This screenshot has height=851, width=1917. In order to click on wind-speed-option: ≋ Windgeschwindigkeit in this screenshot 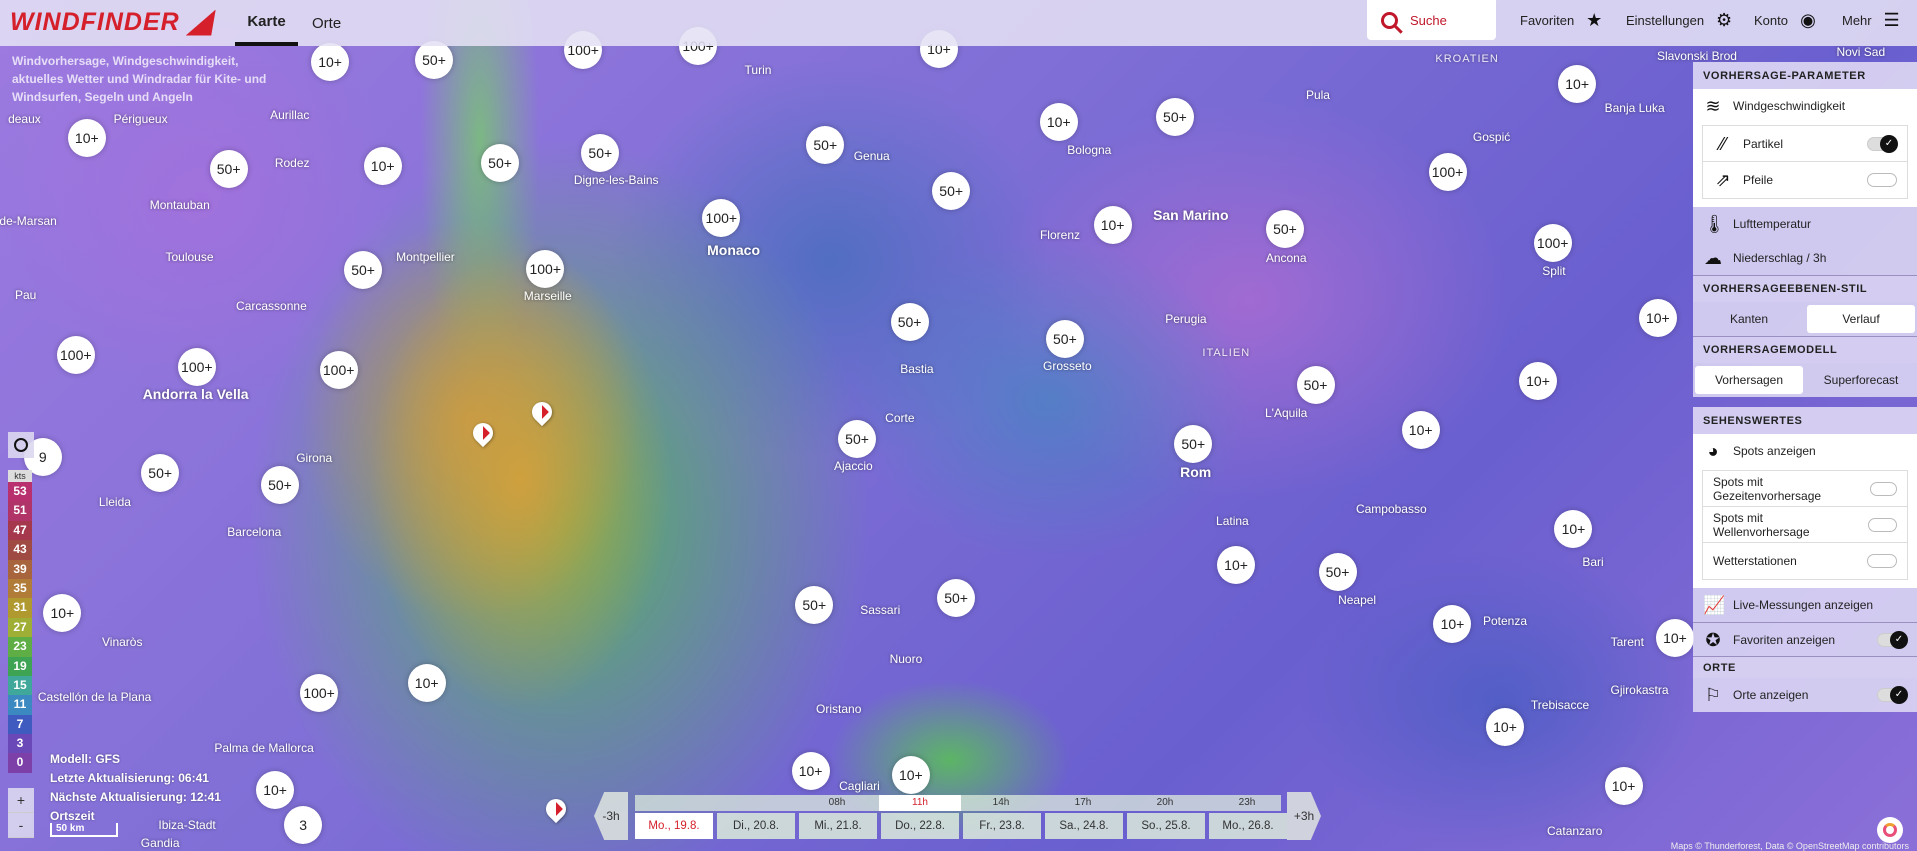, I will do `click(1805, 106)`.